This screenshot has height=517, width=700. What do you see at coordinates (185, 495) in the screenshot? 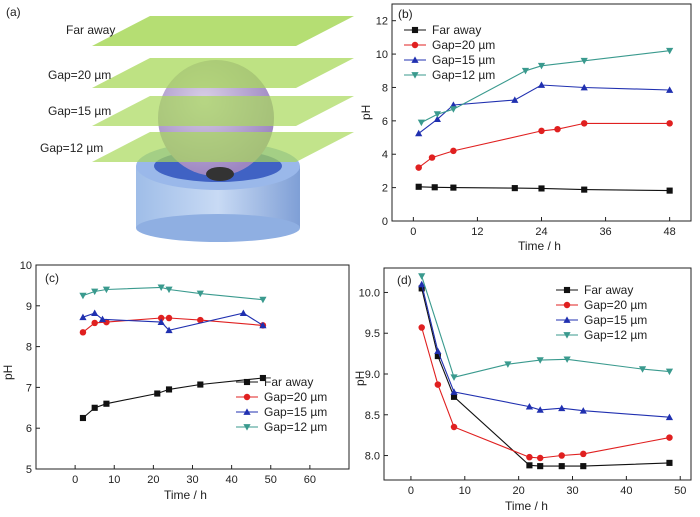
I see `x-axis-label-c: Time / h` at bounding box center [185, 495].